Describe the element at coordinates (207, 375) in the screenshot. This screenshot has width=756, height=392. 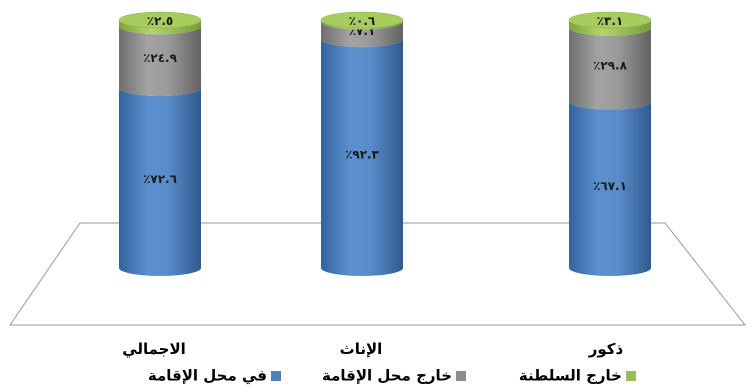
I see `legend-label-in-residence: في محل الإقامة` at that location.